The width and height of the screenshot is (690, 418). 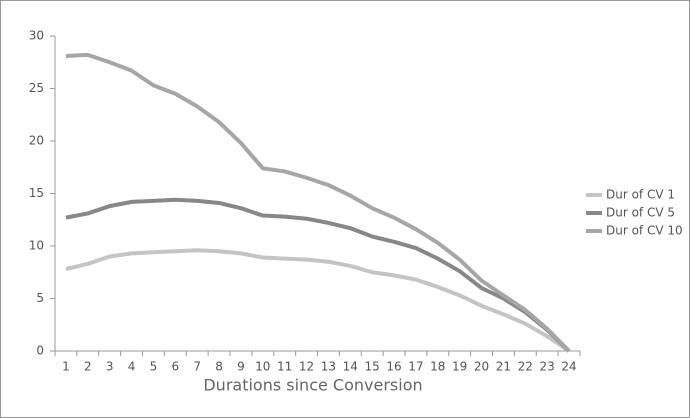 I want to click on y-tick-label: 25, so click(x=36, y=88).